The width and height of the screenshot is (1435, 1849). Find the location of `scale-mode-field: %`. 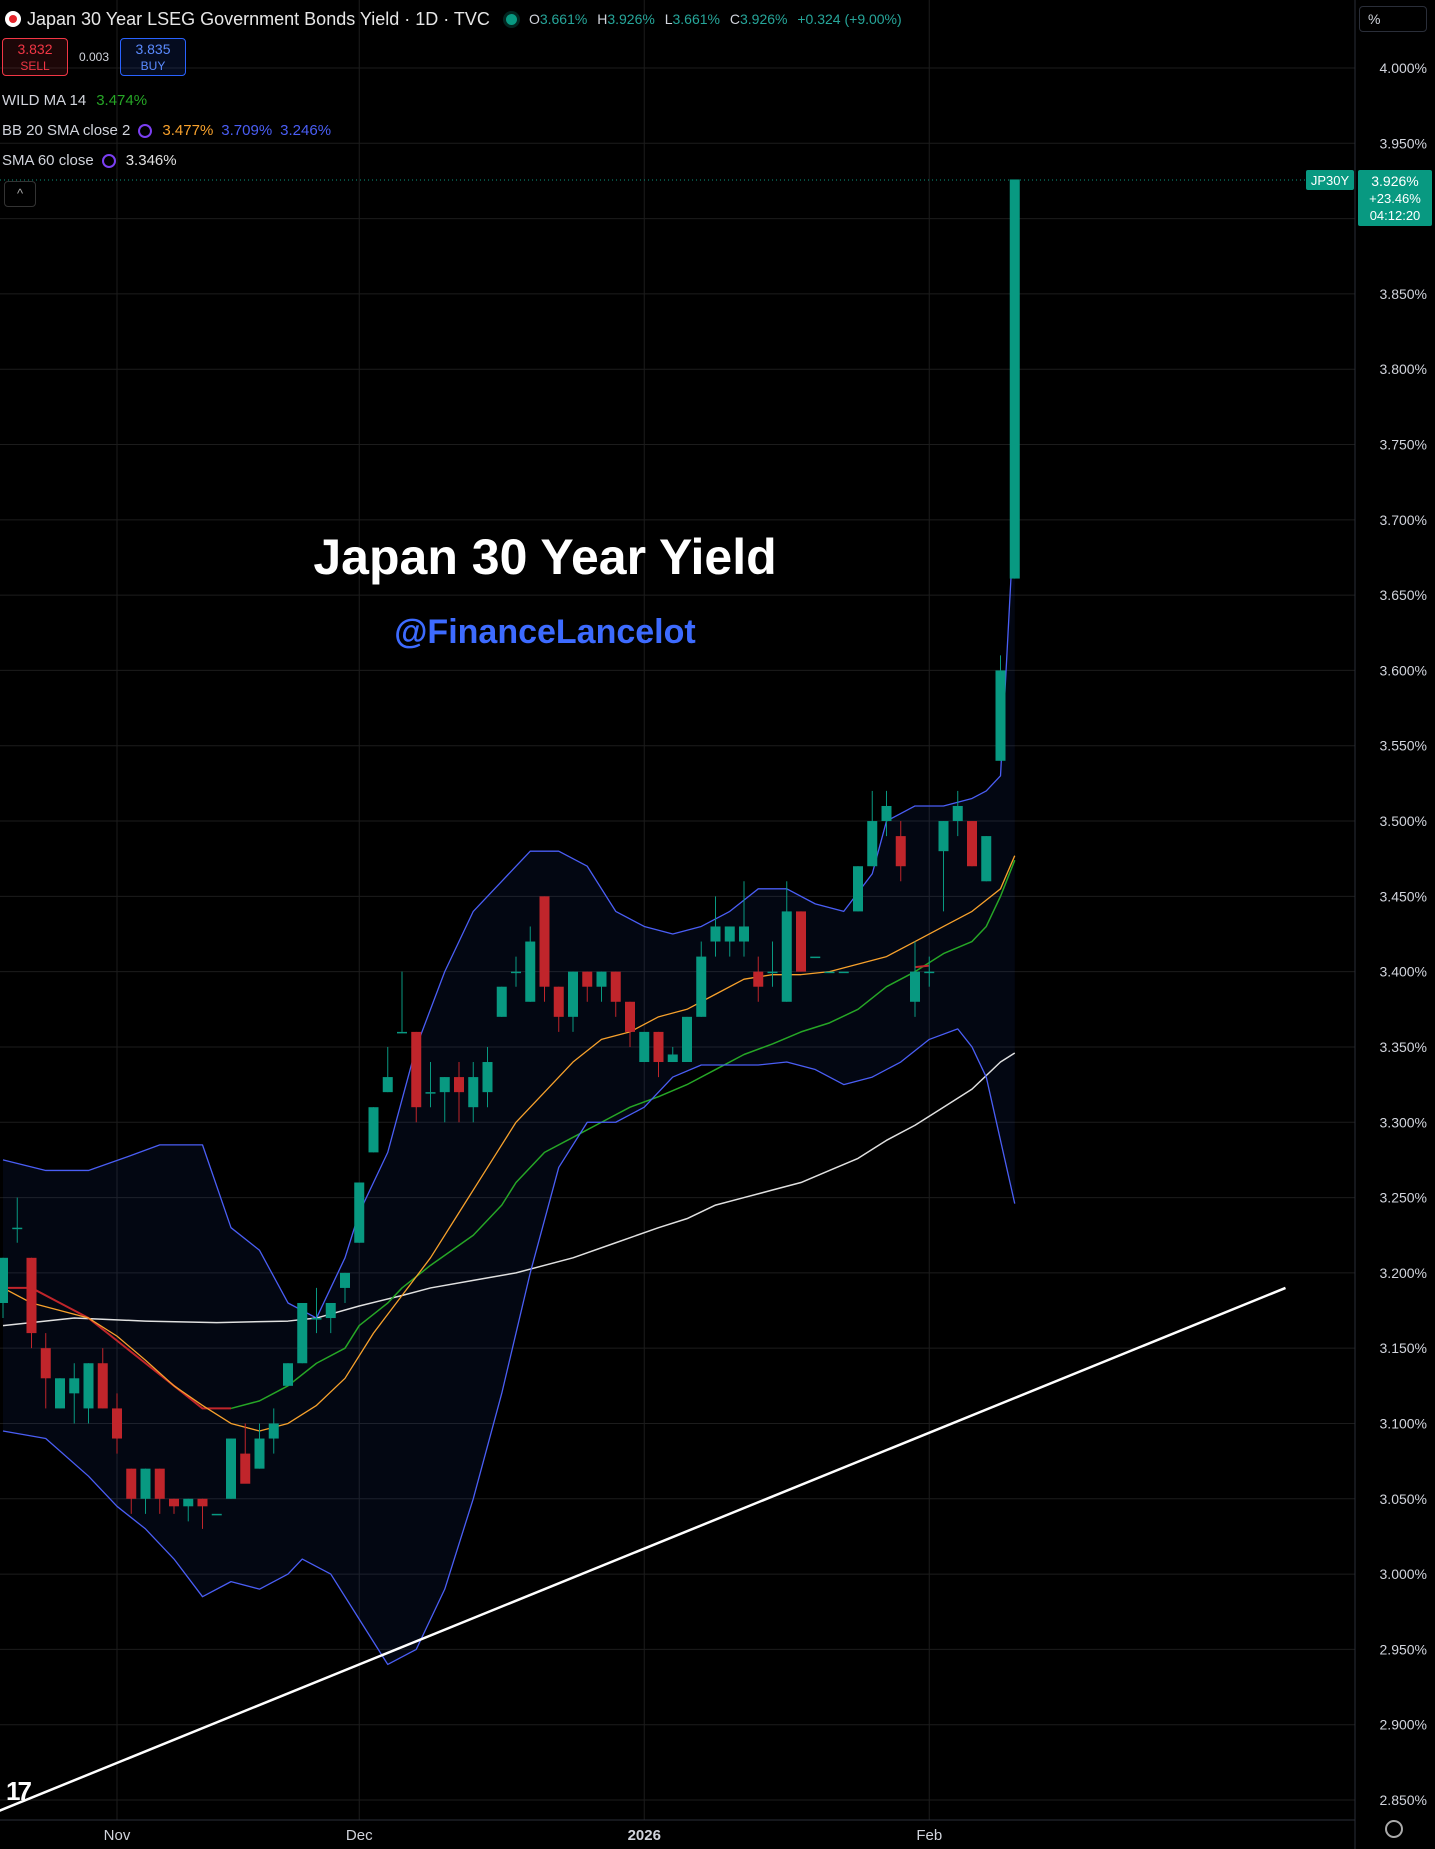

scale-mode-field: % is located at coordinates (1393, 19).